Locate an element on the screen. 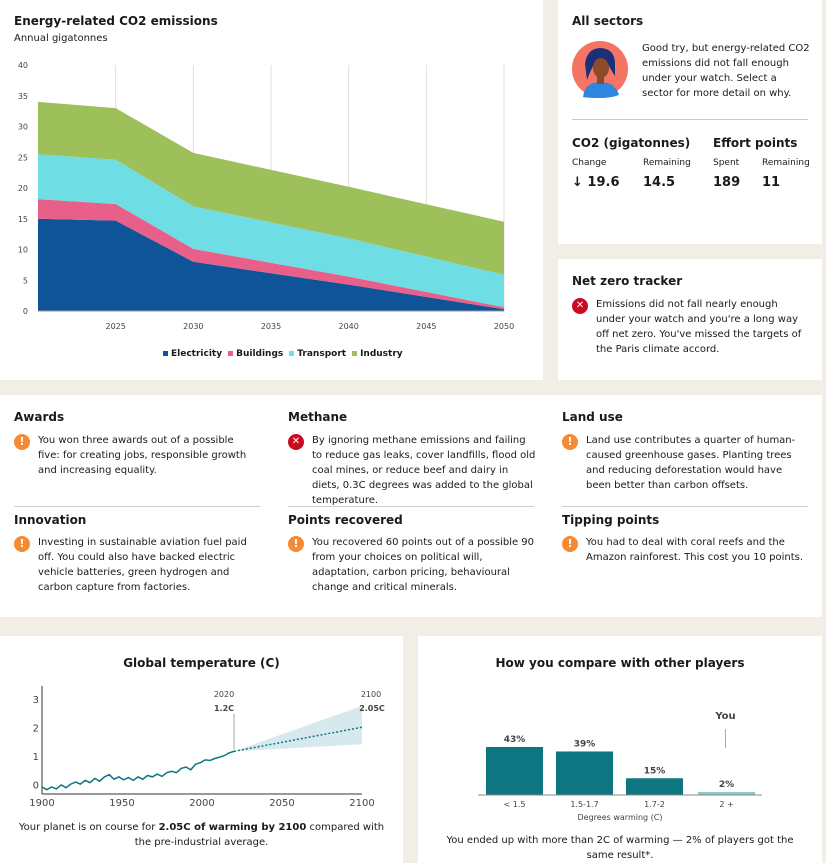  result-title: Points recovered is located at coordinates (345, 520).